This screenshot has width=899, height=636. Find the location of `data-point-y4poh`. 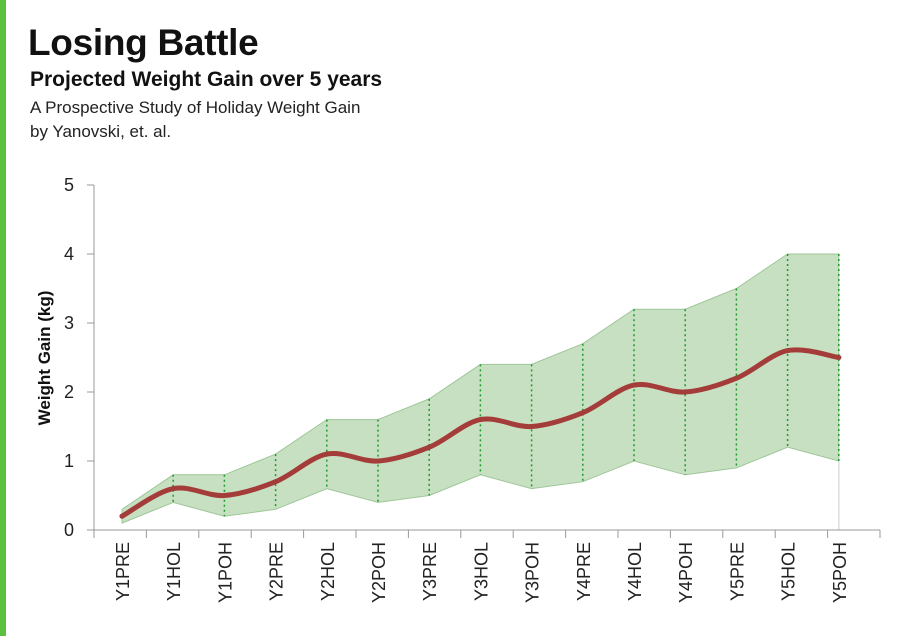

data-point-y4poh is located at coordinates (685, 392).